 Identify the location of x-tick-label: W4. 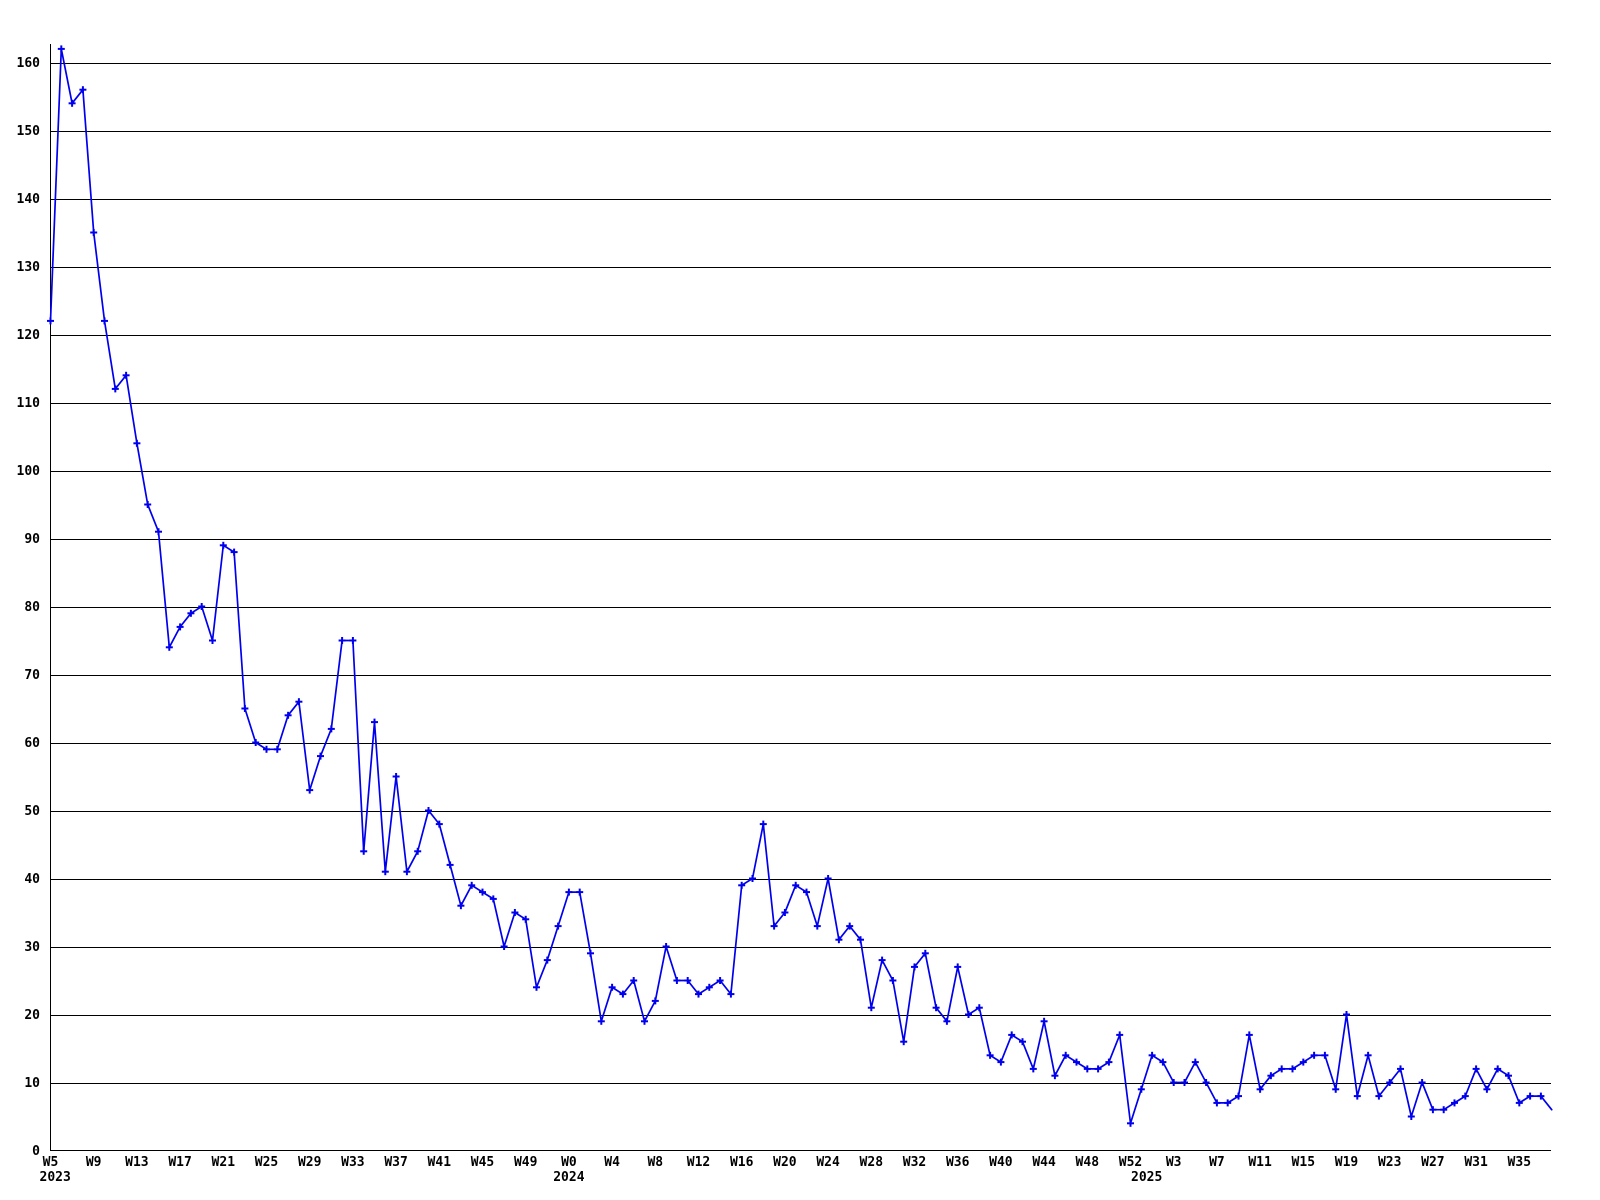
(612, 1162).